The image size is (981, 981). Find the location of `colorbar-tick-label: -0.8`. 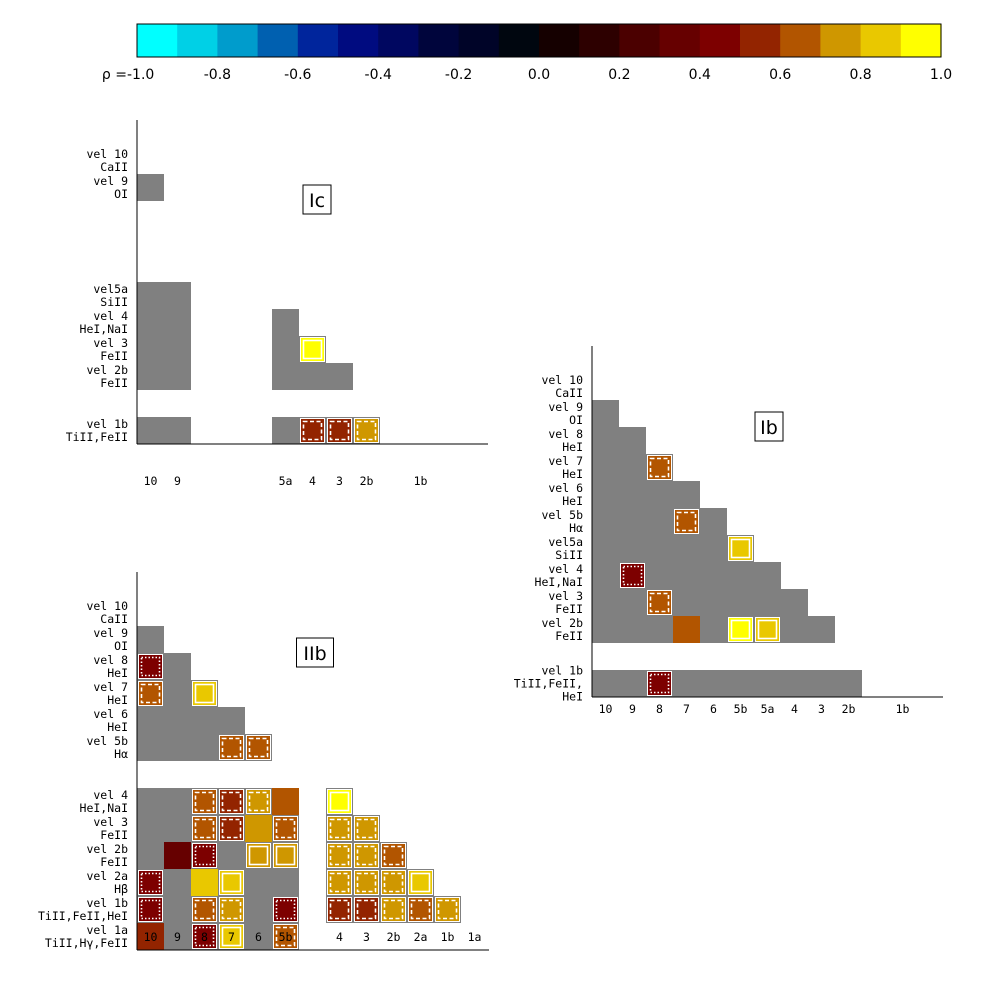

colorbar-tick-label: -0.8 is located at coordinates (217, 75).